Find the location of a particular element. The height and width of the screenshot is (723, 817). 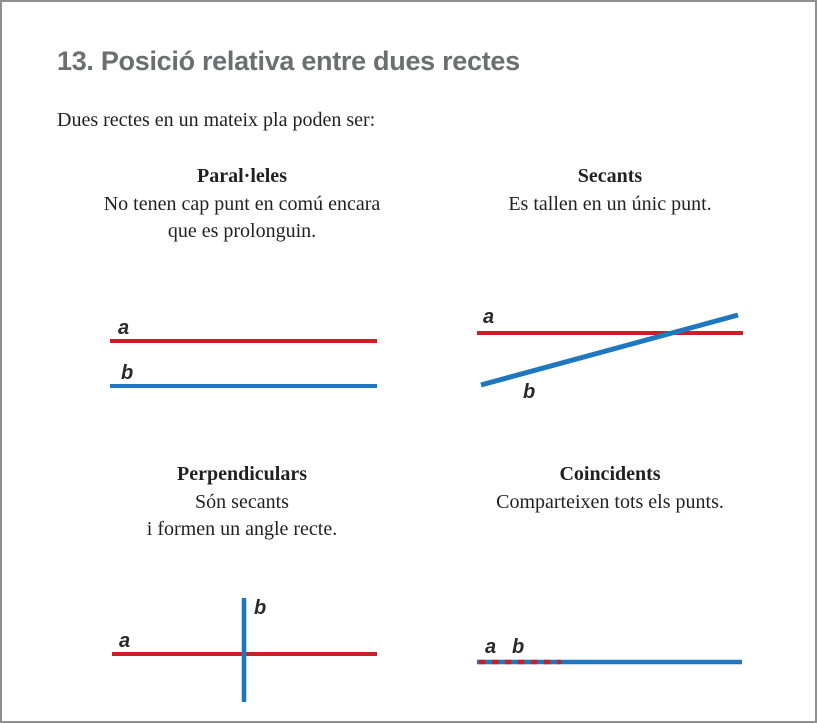

intro-text: Dues rectes en un mateix pla poden ser: is located at coordinates (216, 120).